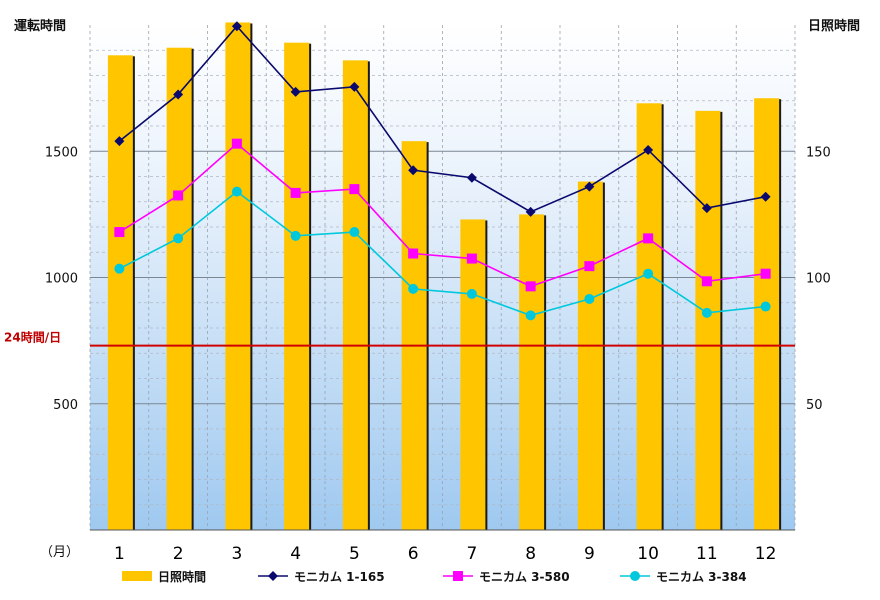 Image resolution: width=880 pixels, height=600 pixels. Describe the element at coordinates (182, 576) in the screenshot. I see `legend-label: 日照時間` at that location.